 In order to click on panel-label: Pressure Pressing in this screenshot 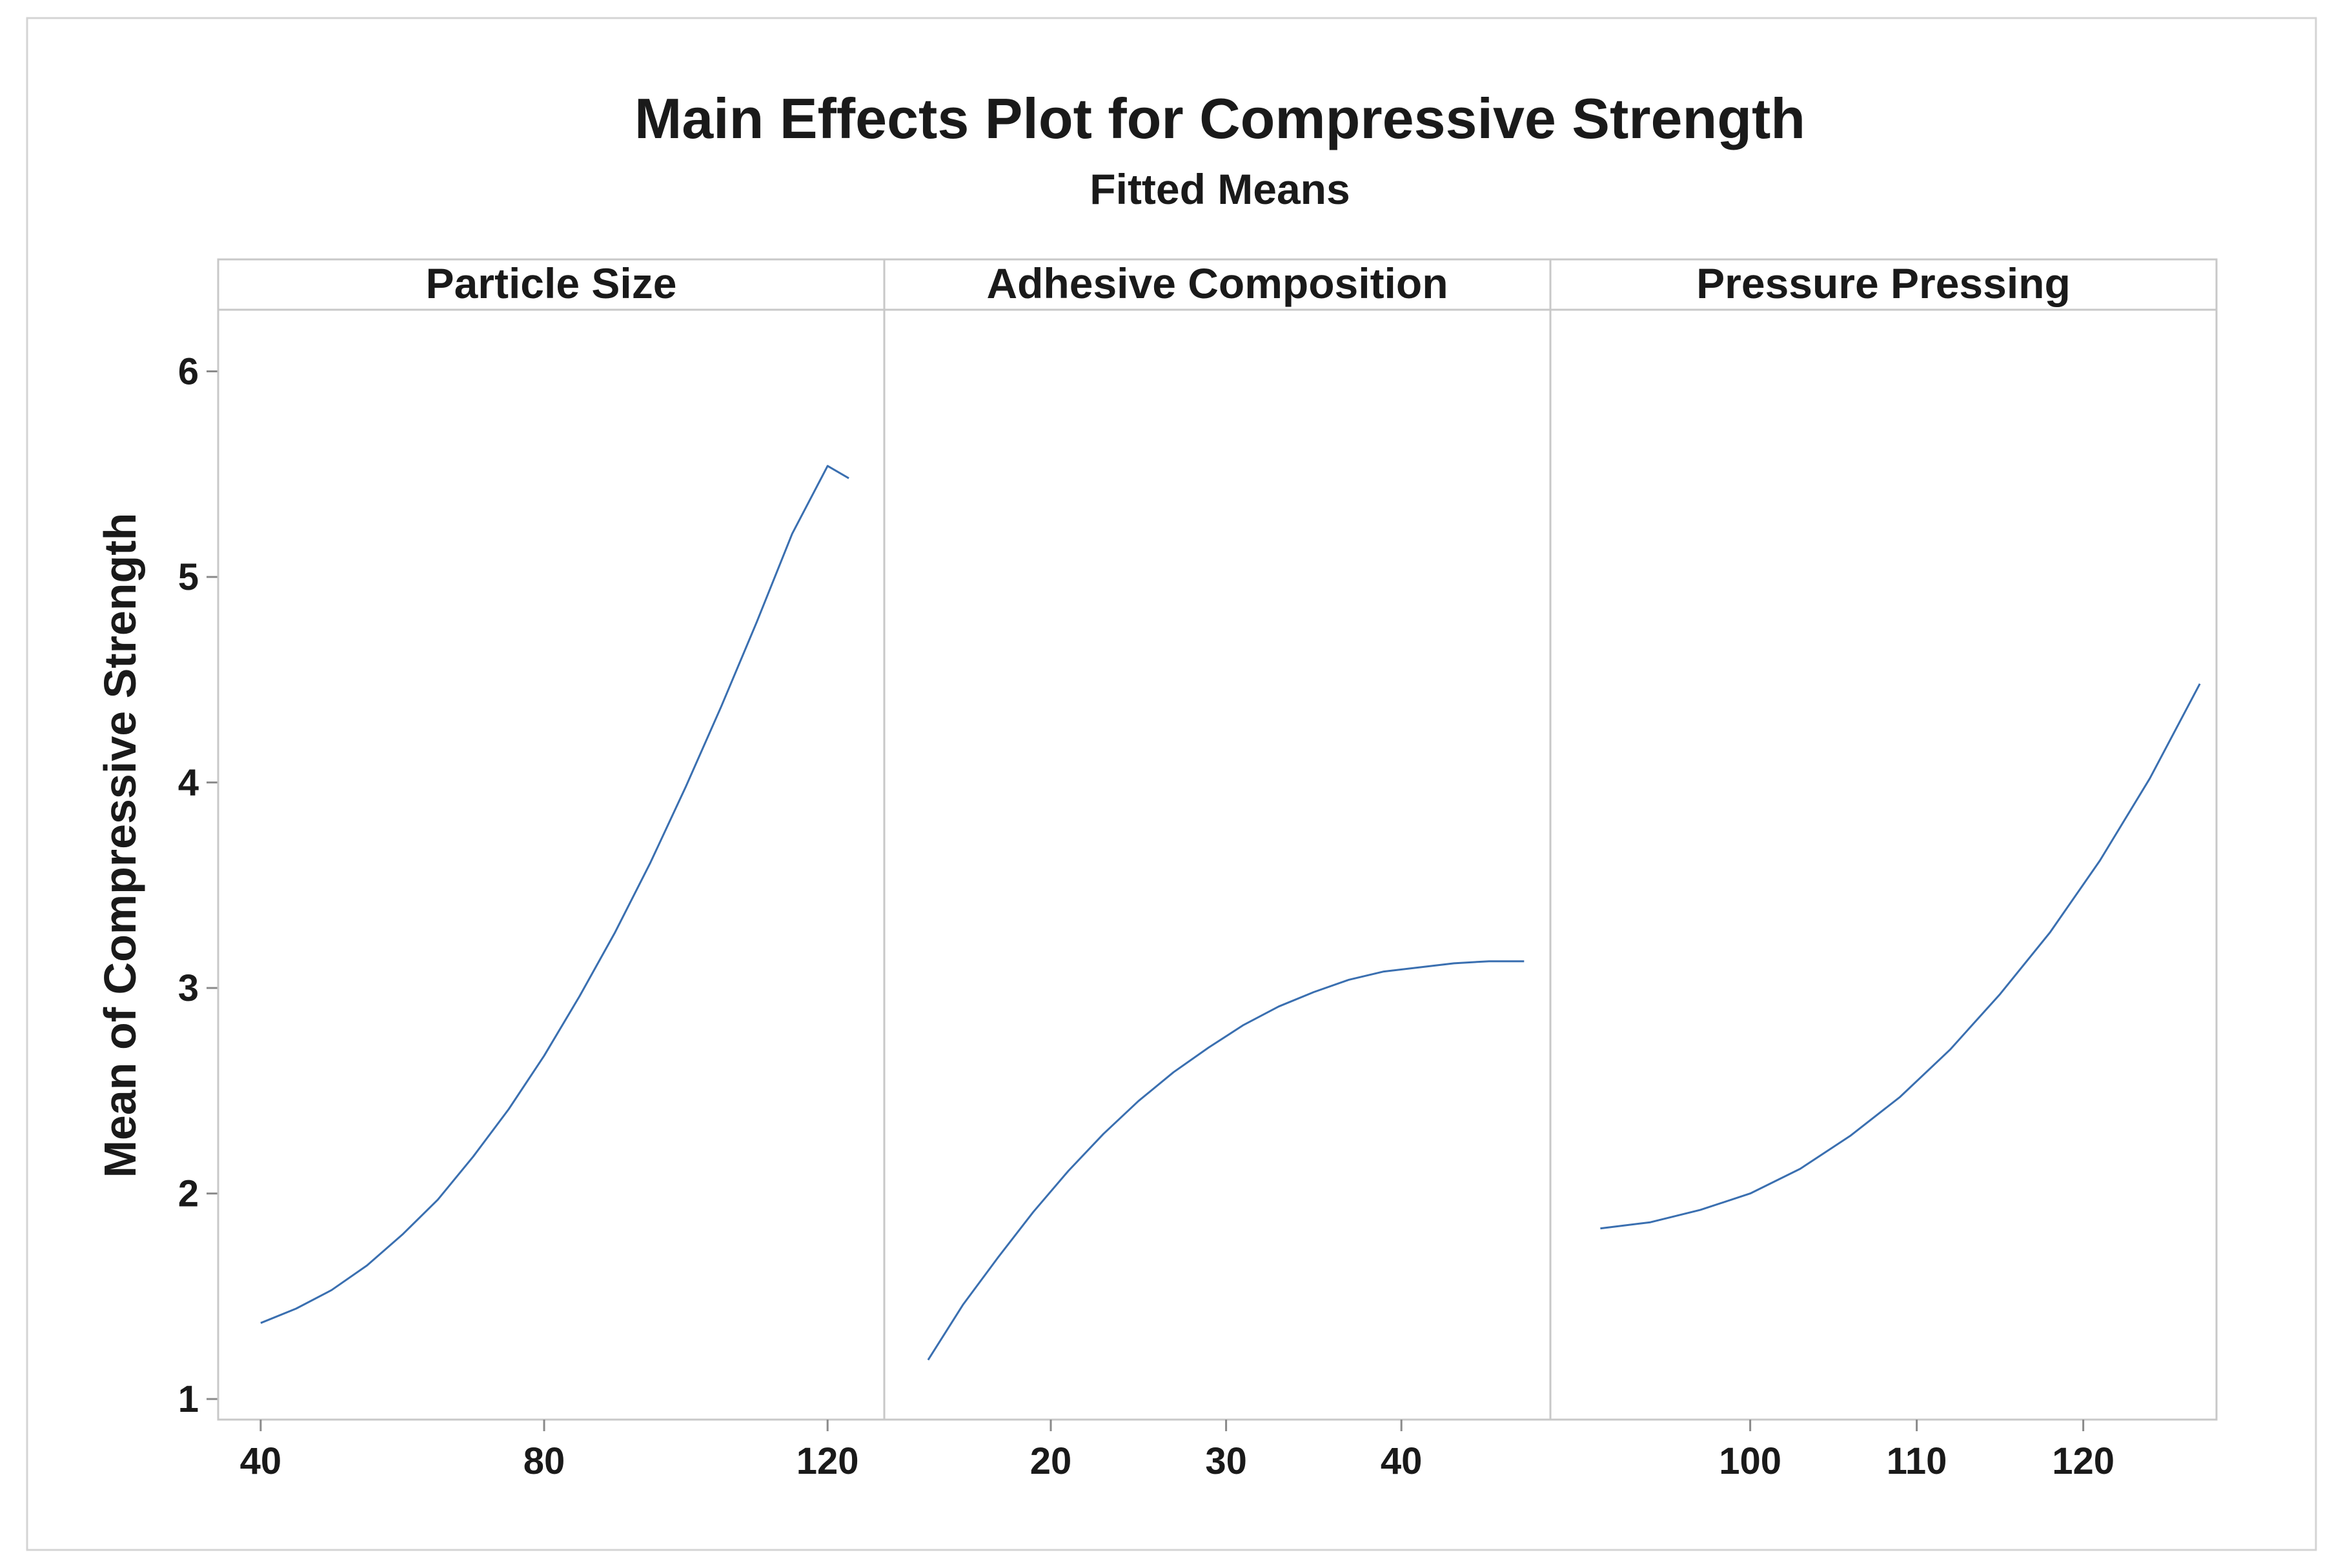, I will do `click(1883, 283)`.